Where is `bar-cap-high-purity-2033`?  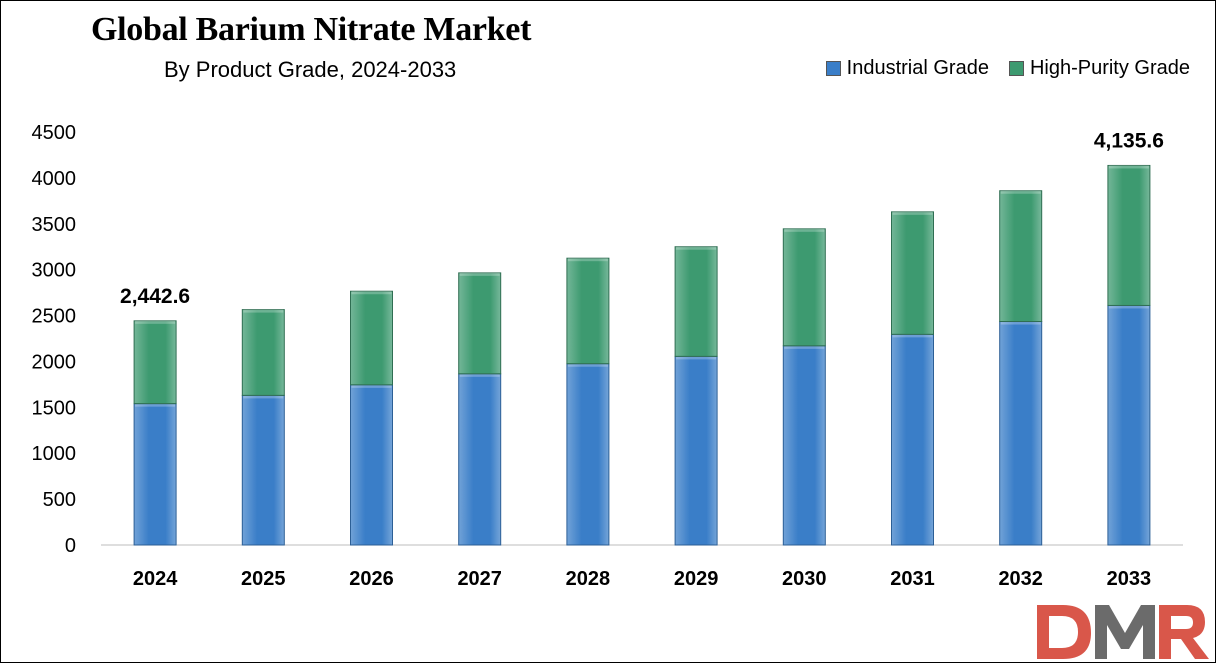 bar-cap-high-purity-2033 is located at coordinates (1128, 167).